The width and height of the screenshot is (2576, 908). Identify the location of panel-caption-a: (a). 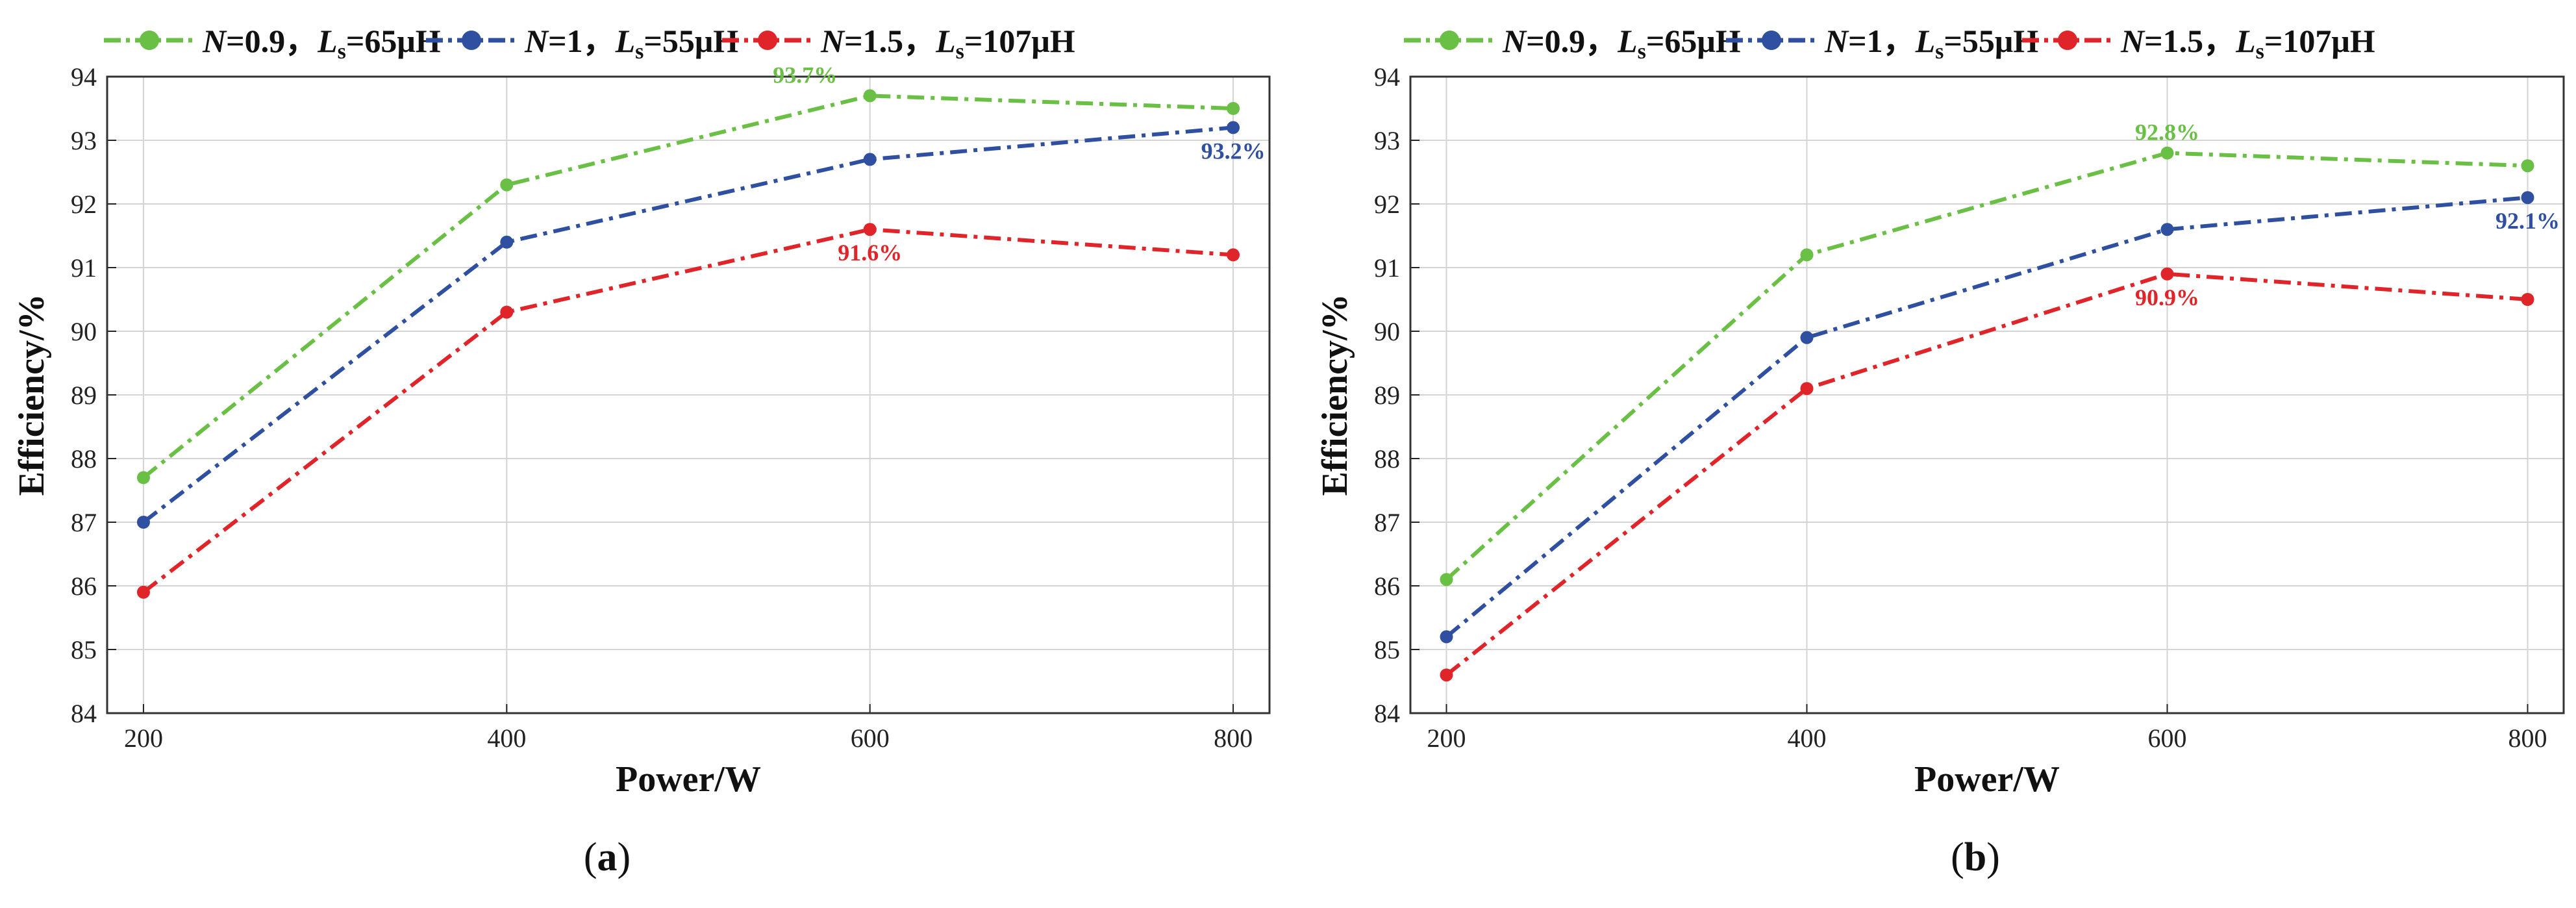
(607, 857).